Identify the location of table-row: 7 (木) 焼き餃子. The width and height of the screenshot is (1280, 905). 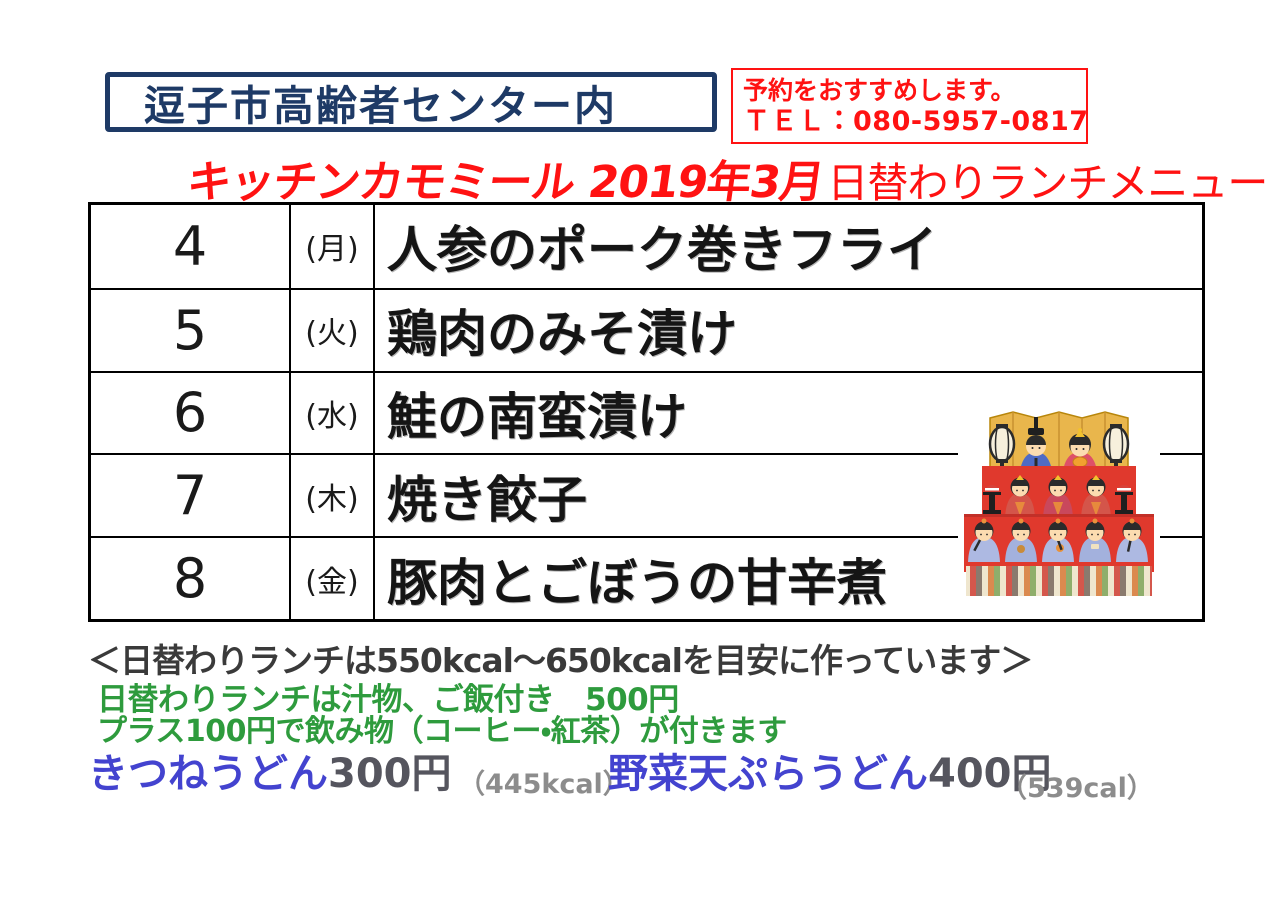
(646, 495).